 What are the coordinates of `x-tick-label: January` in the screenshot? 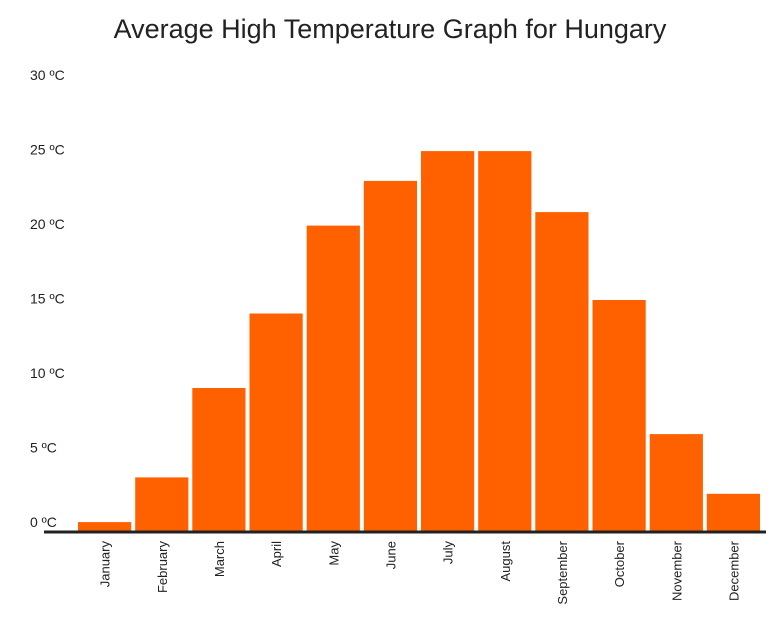 It's located at (105, 564).